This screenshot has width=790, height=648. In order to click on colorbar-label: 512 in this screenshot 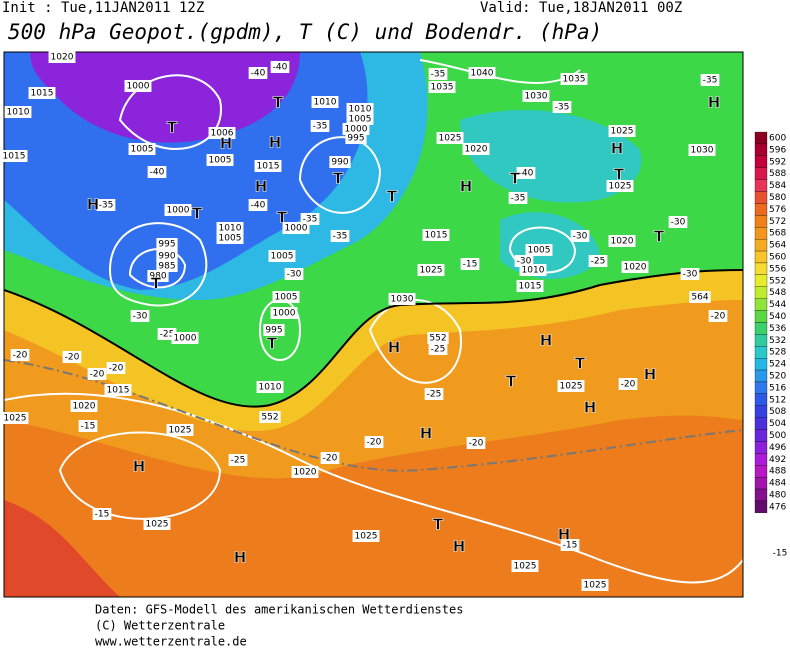, I will do `click(777, 400)`.